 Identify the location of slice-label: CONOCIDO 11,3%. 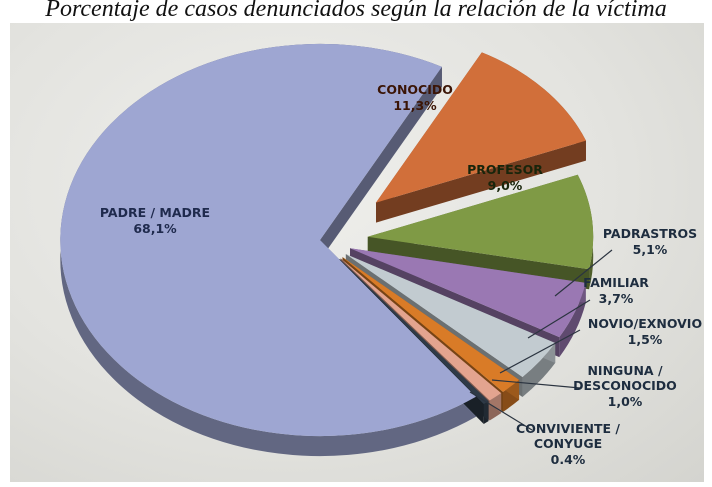
(415, 97).